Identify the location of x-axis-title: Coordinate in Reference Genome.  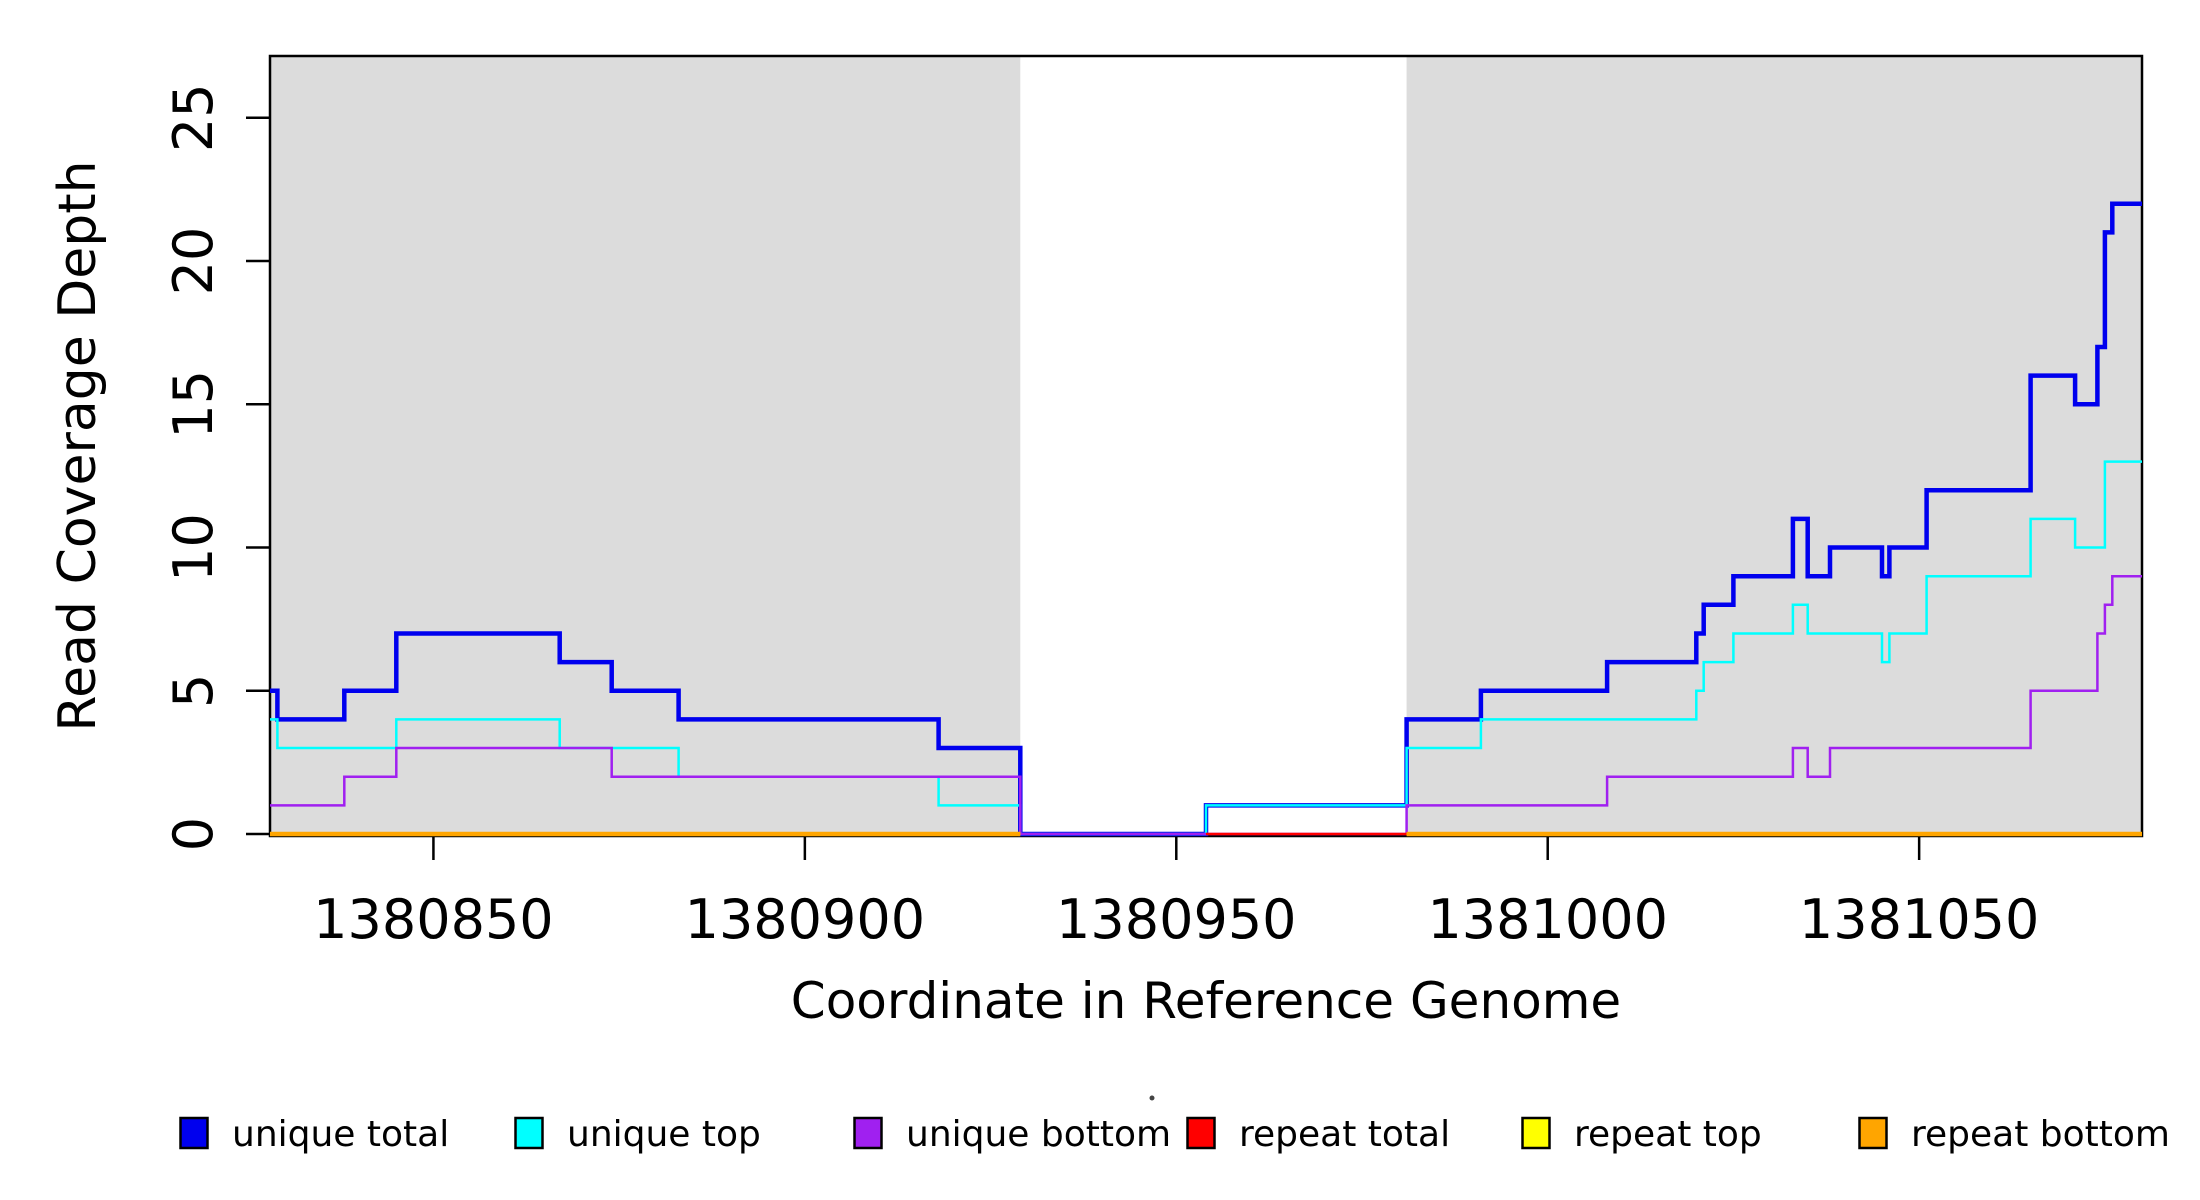
(1206, 1001).